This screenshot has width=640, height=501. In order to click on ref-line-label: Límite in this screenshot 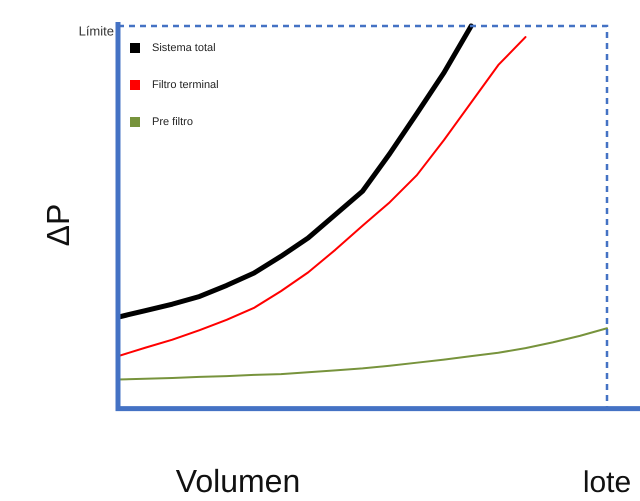, I will do `click(96, 31)`.